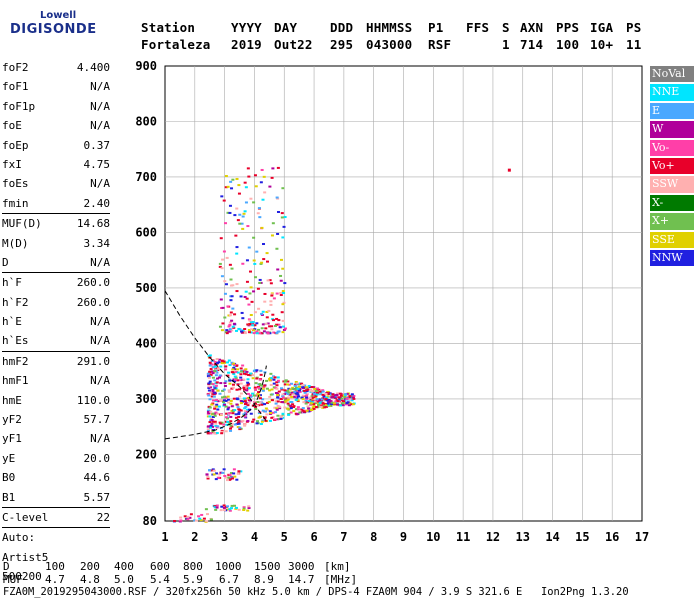 The width and height of the screenshot is (700, 600). Describe the element at coordinates (56, 67) in the screenshot. I see `param-row: foF2 4.400` at that location.